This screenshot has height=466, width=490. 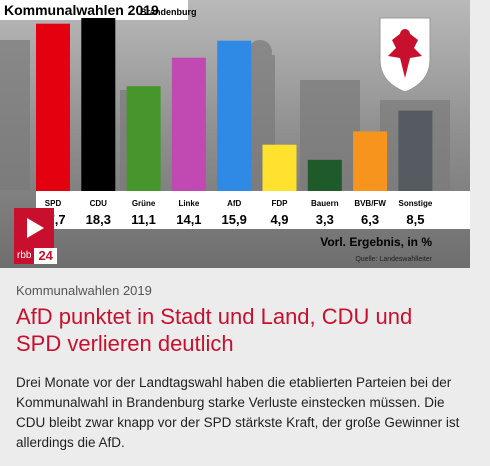 What do you see at coordinates (325, 219) in the screenshot?
I see `value-label: 3,3` at bounding box center [325, 219].